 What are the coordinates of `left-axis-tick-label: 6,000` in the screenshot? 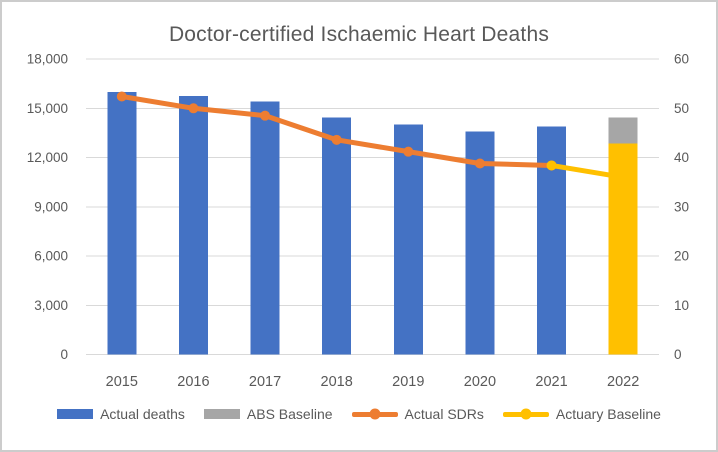 It's located at (51, 256).